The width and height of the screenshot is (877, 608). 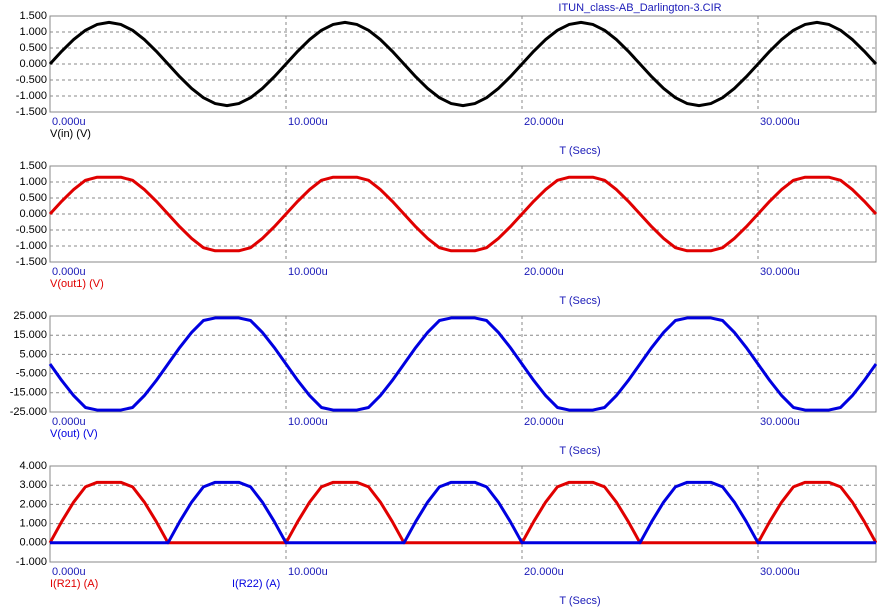 I want to click on y-tick-label: -25.000, so click(x=28, y=412).